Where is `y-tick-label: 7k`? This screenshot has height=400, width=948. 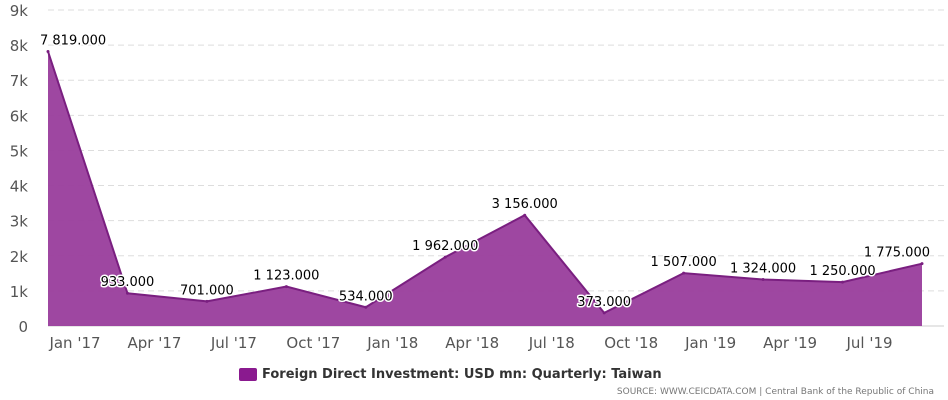 y-tick-label: 7k is located at coordinates (19, 81).